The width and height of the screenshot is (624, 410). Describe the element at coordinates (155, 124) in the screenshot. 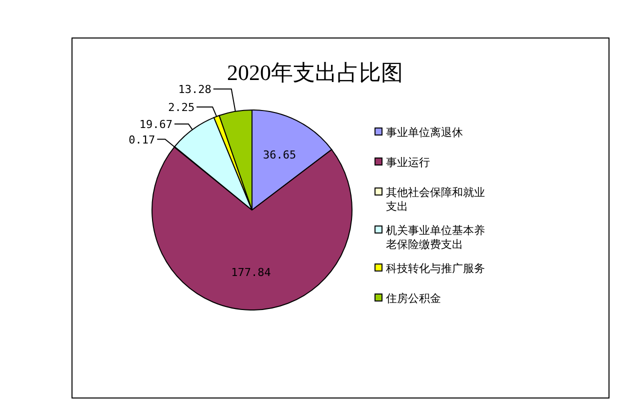

I see `data-label: 19.67` at that location.